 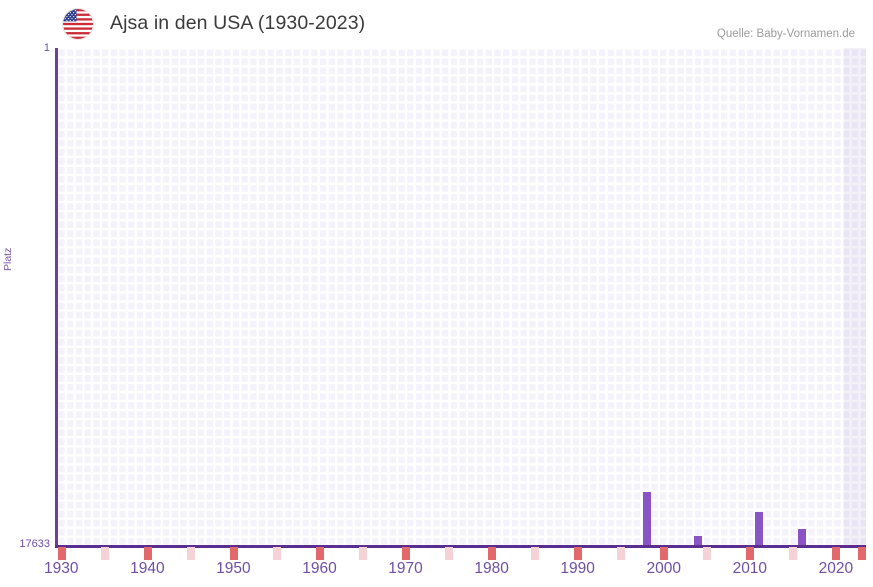 What do you see at coordinates (61, 568) in the screenshot?
I see `x-tick-label: 1930` at bounding box center [61, 568].